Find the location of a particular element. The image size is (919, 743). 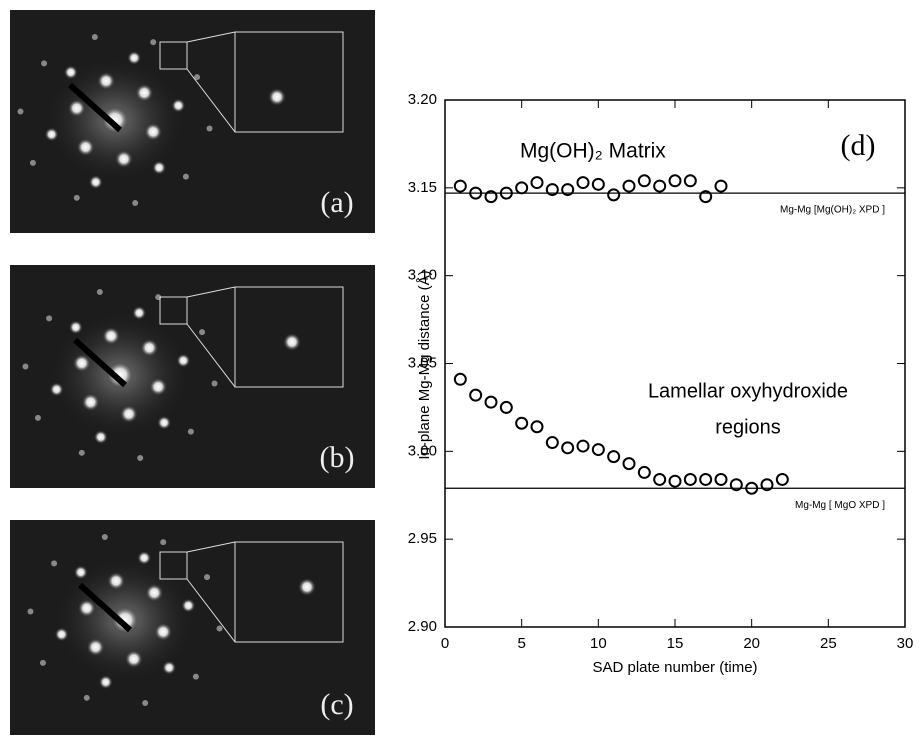

annotation: Mg(OH)₂ Matrix is located at coordinates (593, 151).